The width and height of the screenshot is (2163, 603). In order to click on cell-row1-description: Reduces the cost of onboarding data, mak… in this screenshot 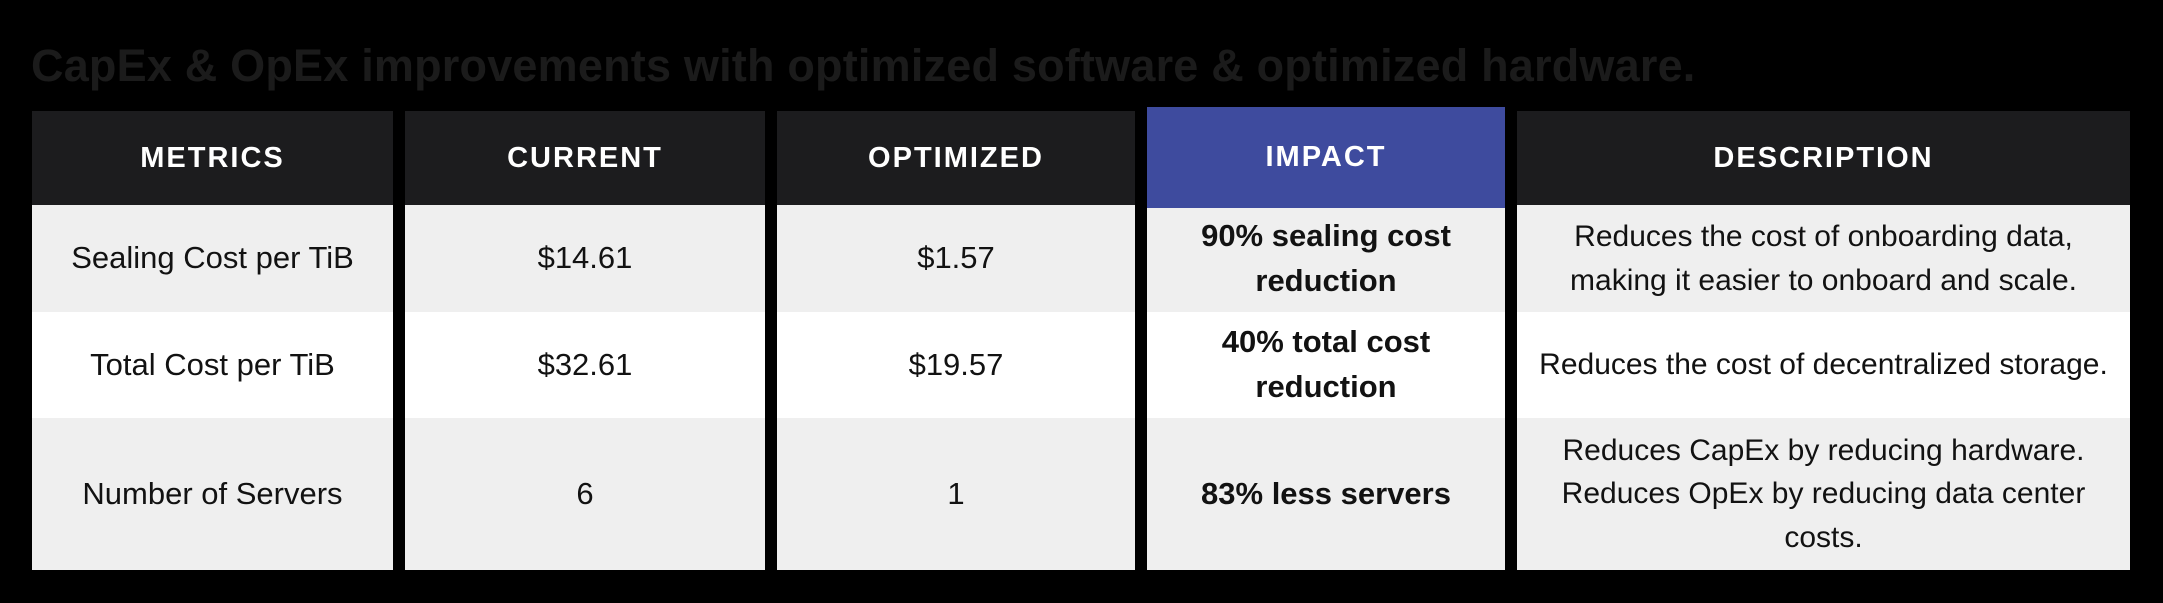, I will do `click(1823, 258)`.